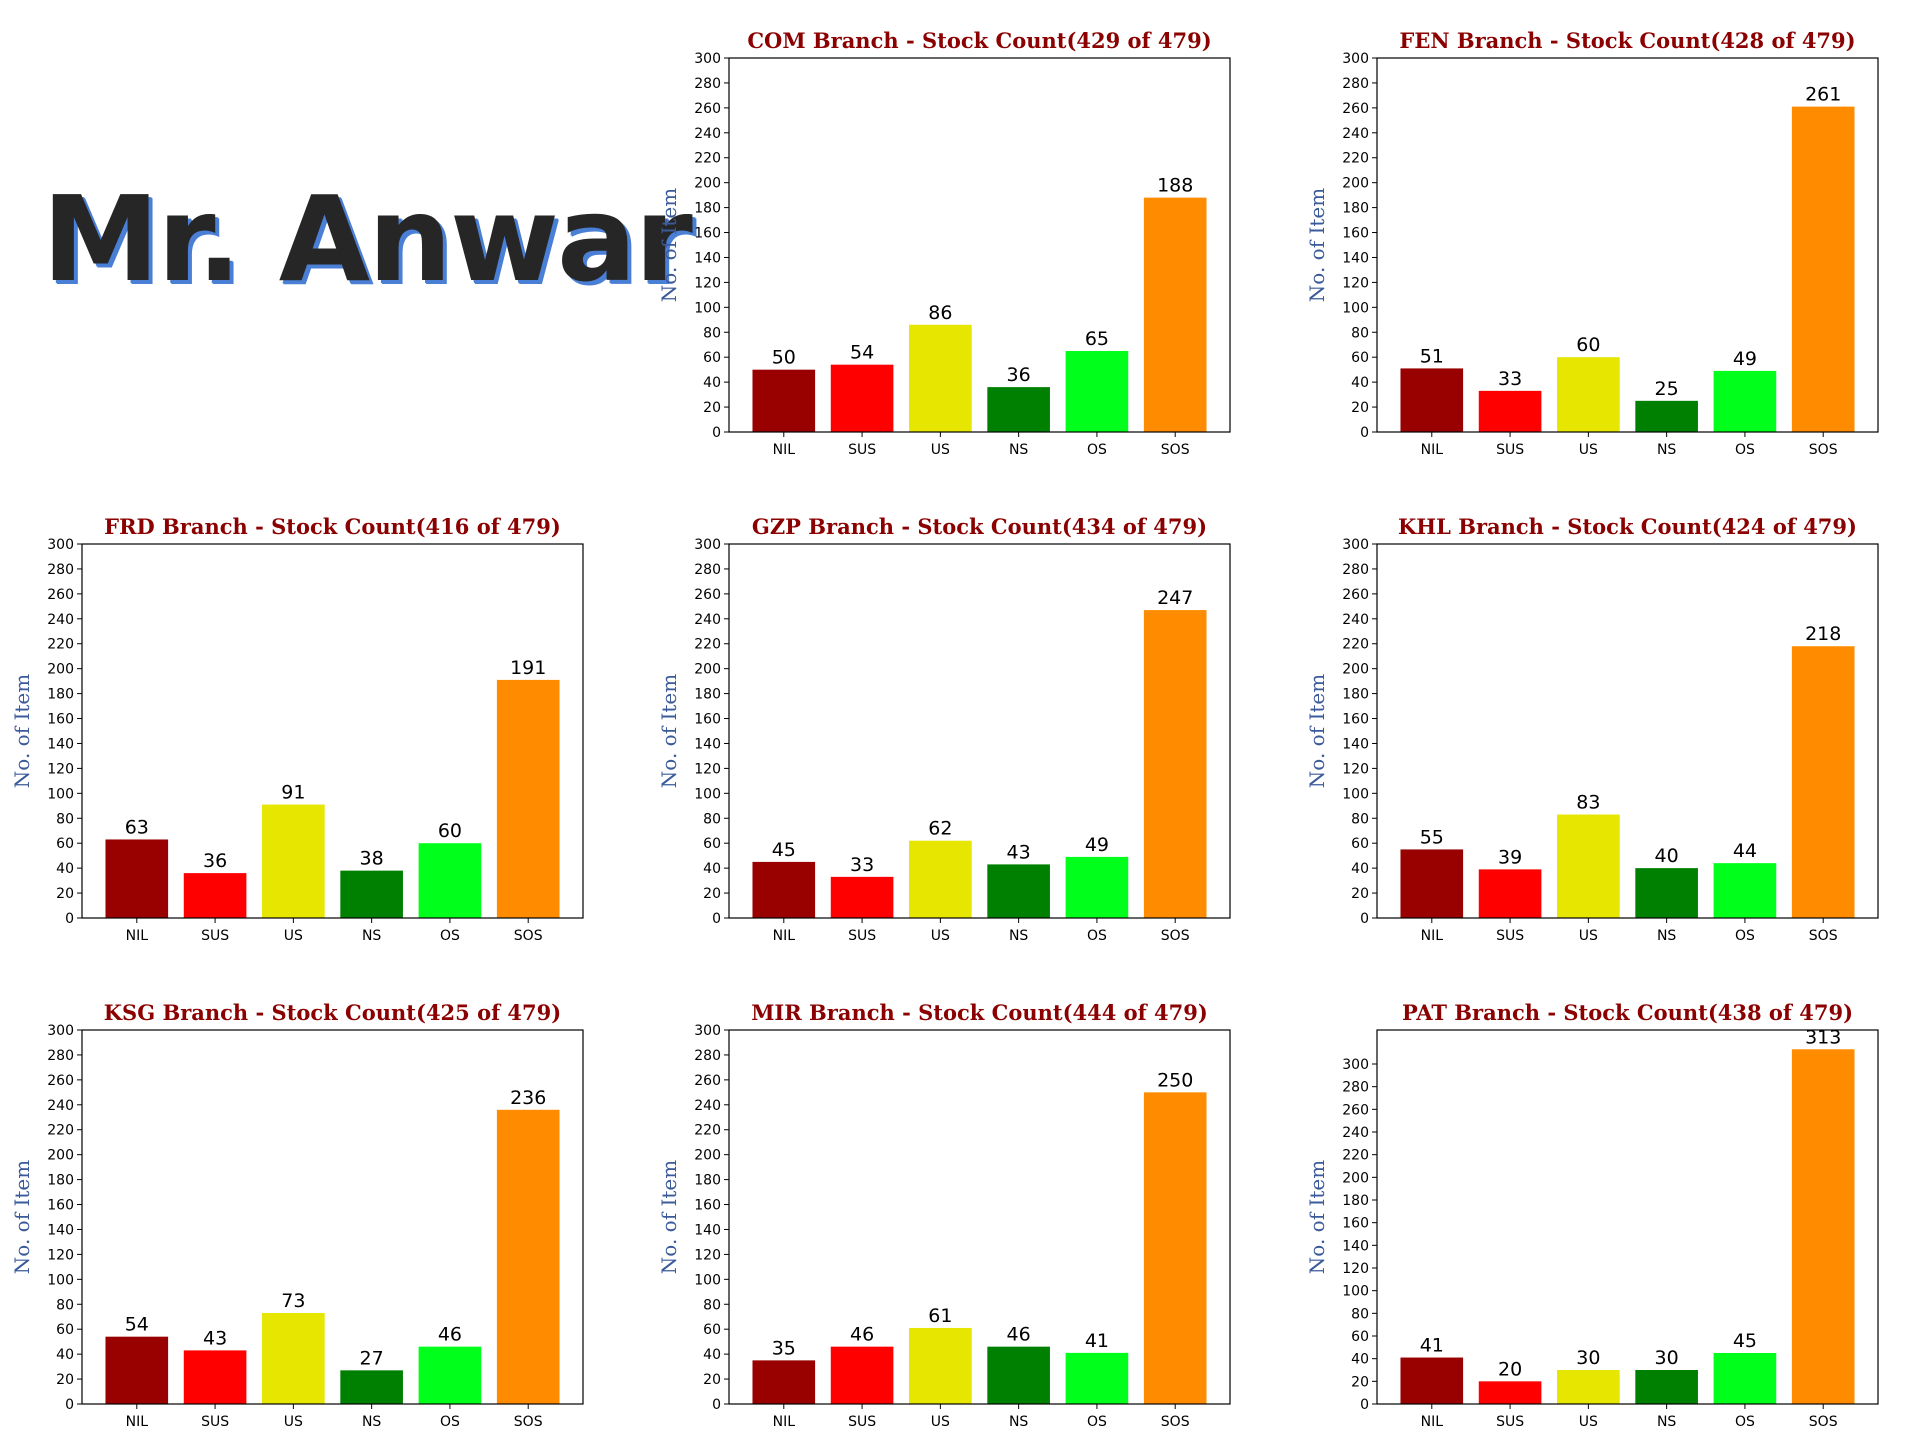 Image resolution: width=1920 pixels, height=1440 pixels. I want to click on chart-title: KSG Branch - Stock Count(425 of 479), so click(332, 1012).